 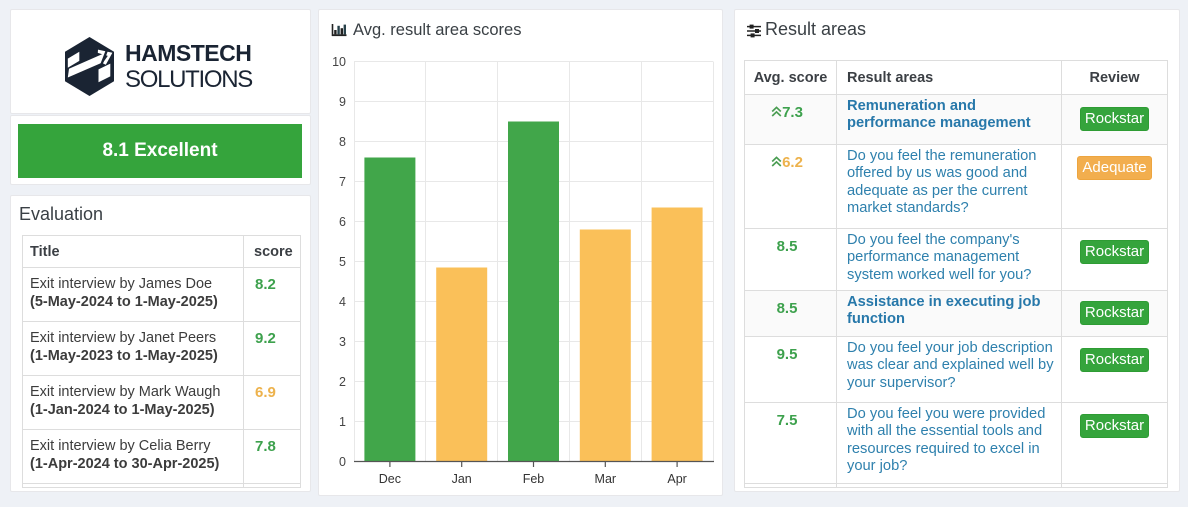 I want to click on svg-text: 0, so click(x=342, y=462).